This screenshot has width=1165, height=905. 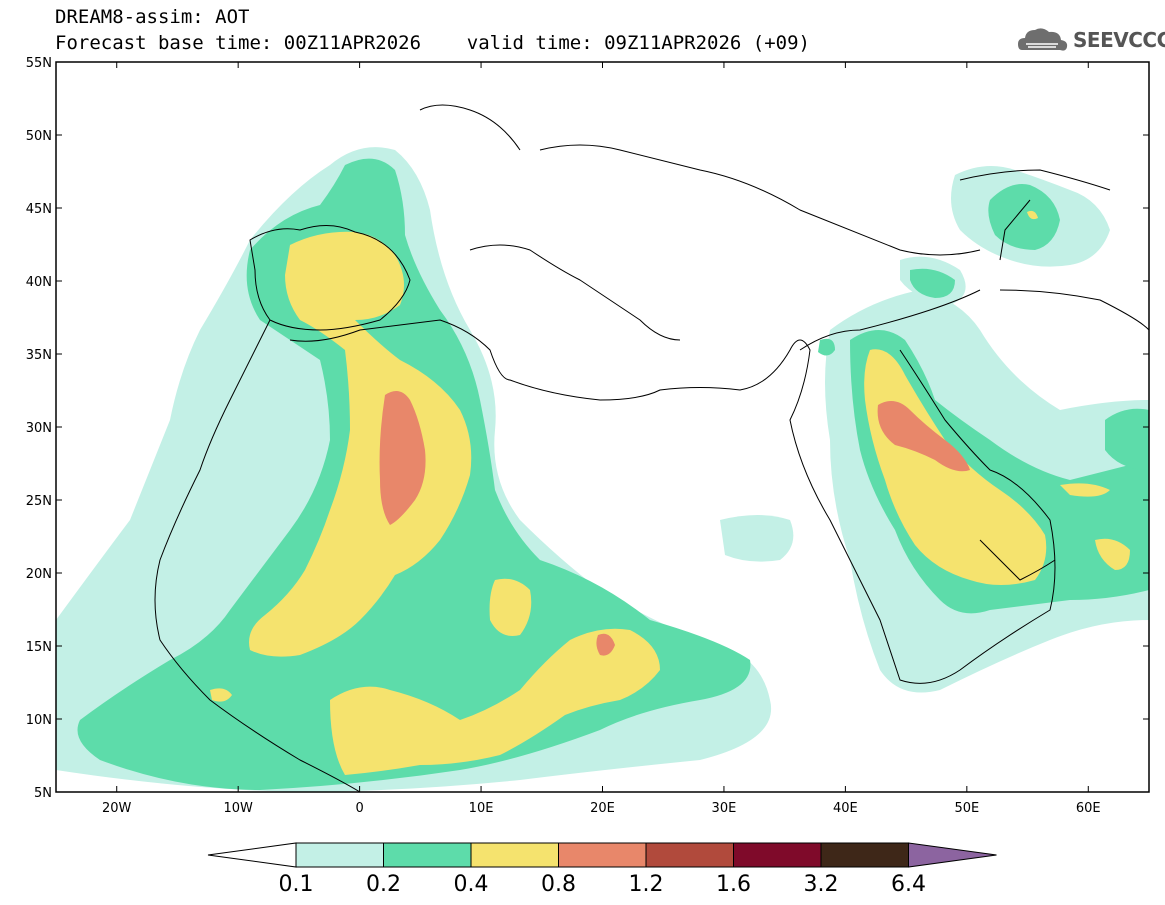 What do you see at coordinates (602, 808) in the screenshot?
I see `lon-label: 20E` at bounding box center [602, 808].